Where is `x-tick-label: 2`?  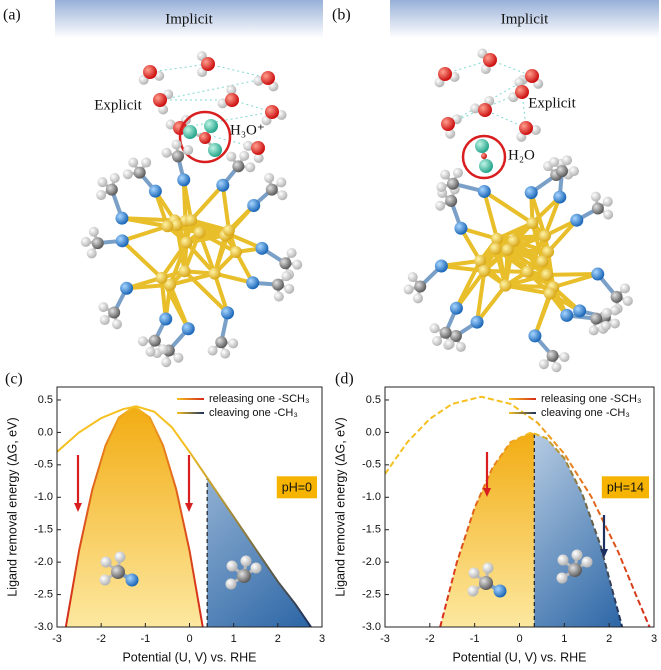
x-tick-label: 2 is located at coordinates (278, 639).